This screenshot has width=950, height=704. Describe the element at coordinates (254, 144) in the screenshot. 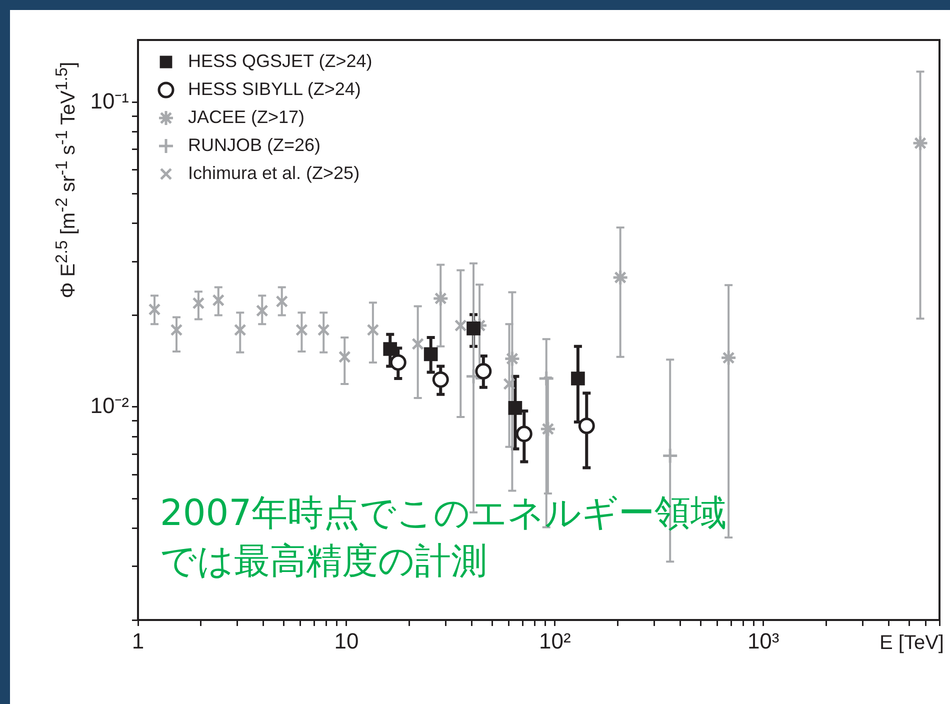

I see `legend-label: RUNJOB (Z=26)` at that location.